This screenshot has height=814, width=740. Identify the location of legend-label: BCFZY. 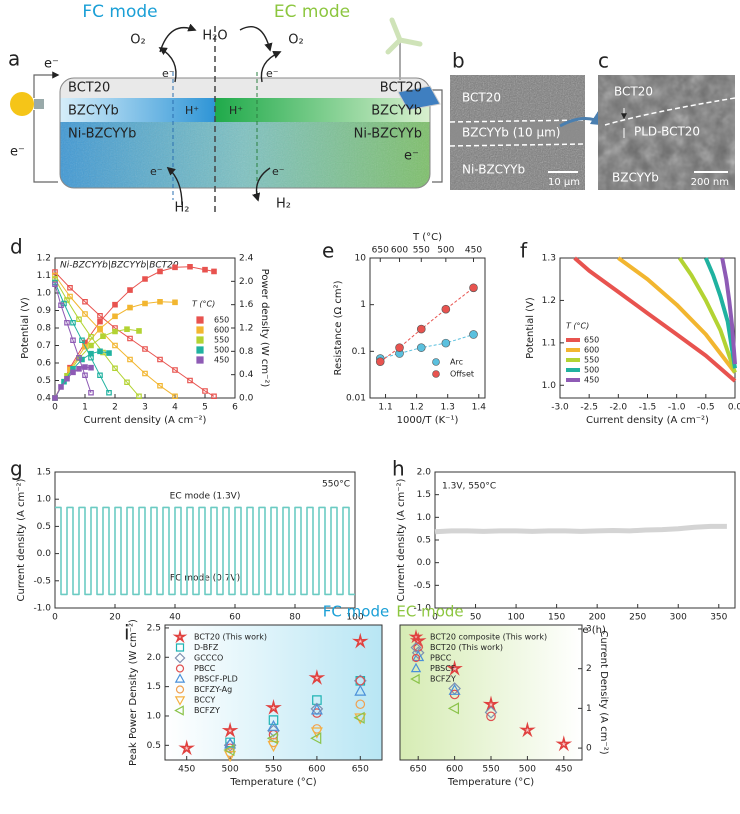
(207, 710).